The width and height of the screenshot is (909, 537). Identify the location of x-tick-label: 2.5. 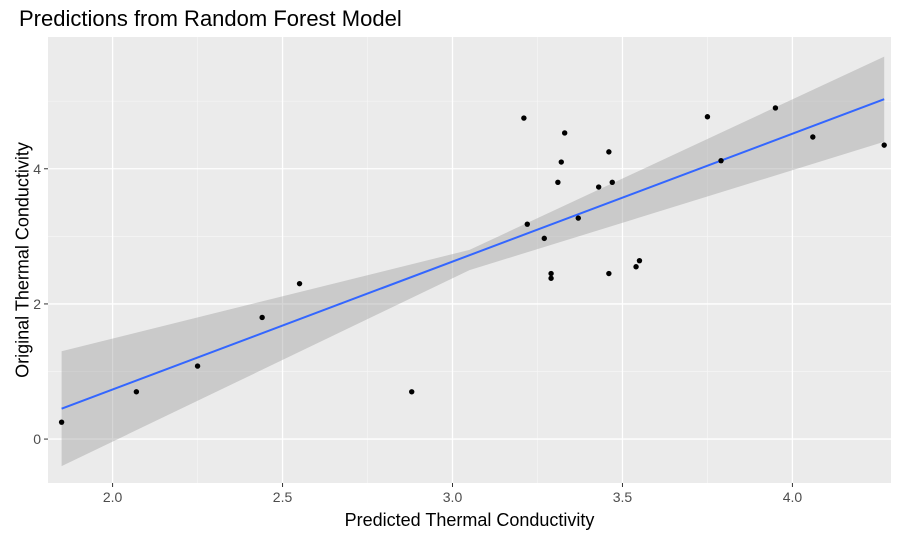
(283, 497).